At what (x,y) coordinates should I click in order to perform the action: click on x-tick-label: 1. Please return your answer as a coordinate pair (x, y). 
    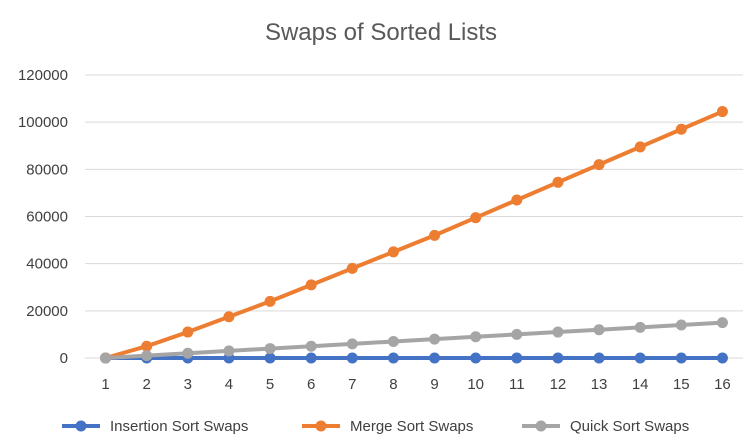
    Looking at the image, I should click on (105, 384).